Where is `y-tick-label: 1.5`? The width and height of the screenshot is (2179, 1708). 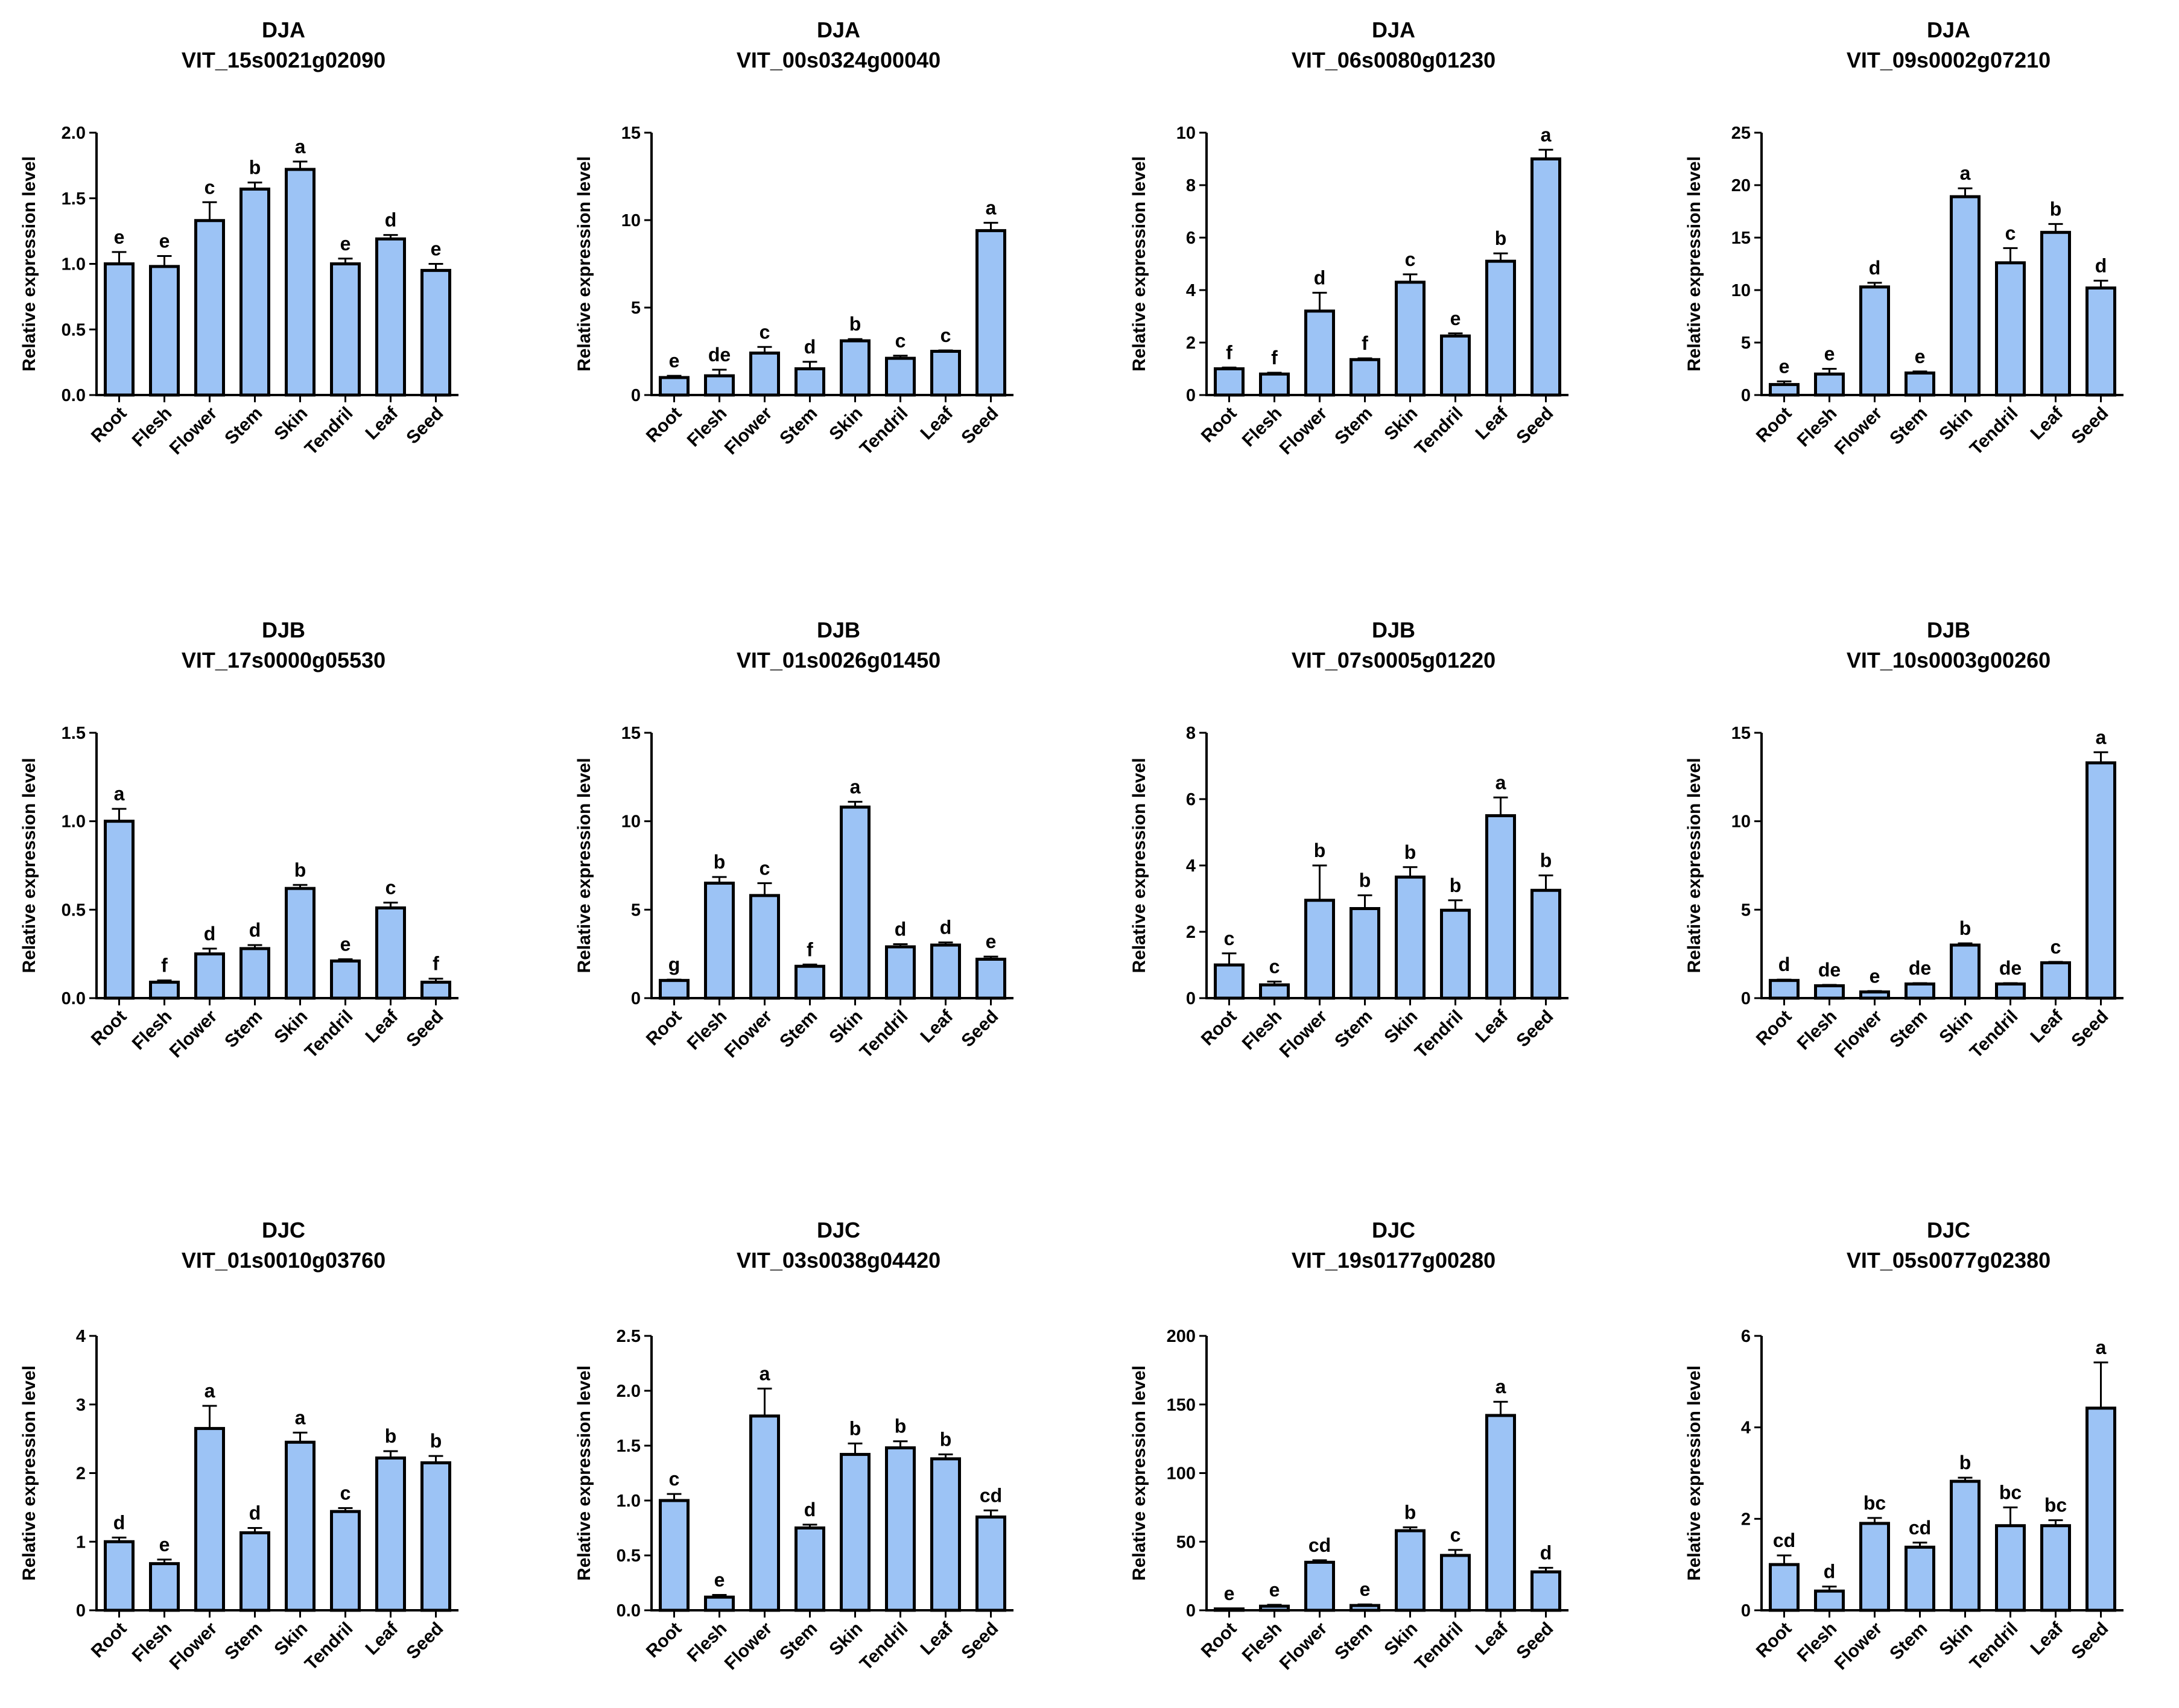
y-tick-label: 1.5 is located at coordinates (629, 1446).